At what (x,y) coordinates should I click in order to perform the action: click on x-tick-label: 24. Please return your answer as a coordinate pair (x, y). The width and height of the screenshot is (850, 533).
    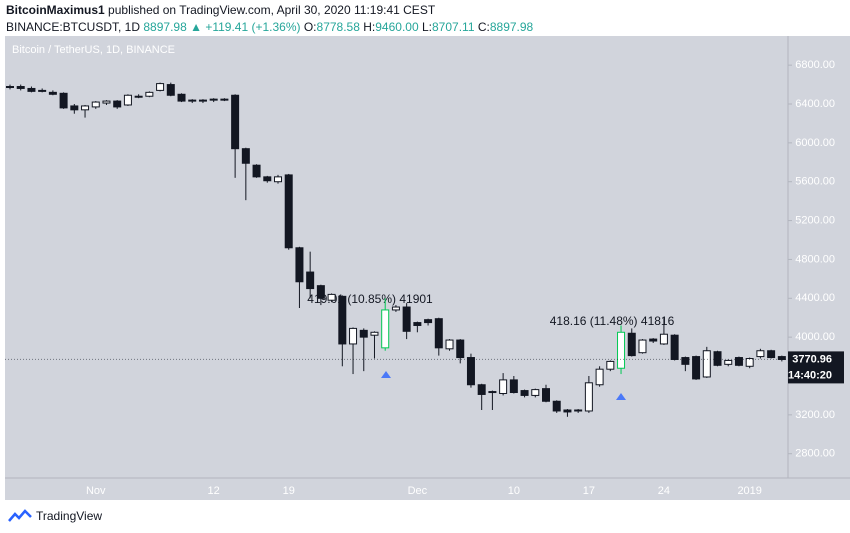
    Looking at the image, I should click on (664, 491).